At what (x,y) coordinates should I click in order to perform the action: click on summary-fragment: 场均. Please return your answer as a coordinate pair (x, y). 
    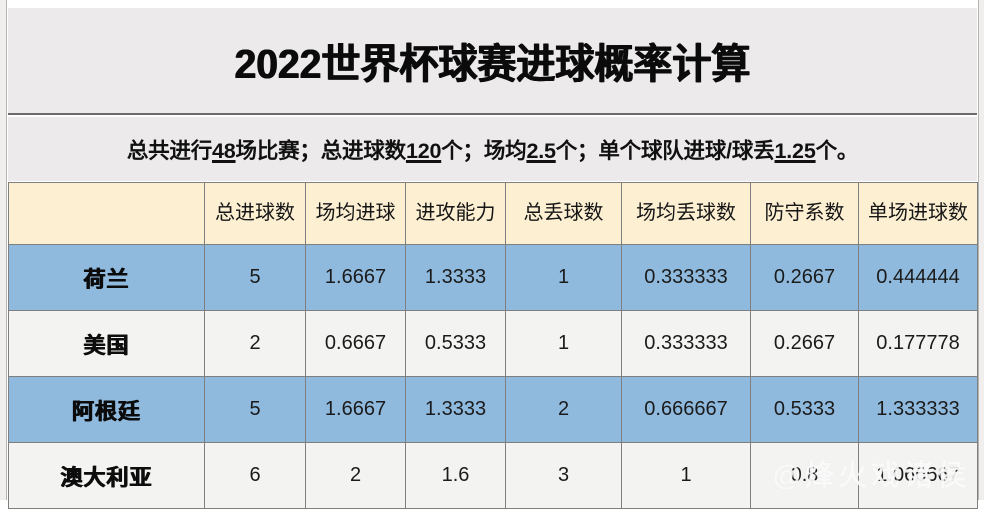
    Looking at the image, I should click on (505, 150).